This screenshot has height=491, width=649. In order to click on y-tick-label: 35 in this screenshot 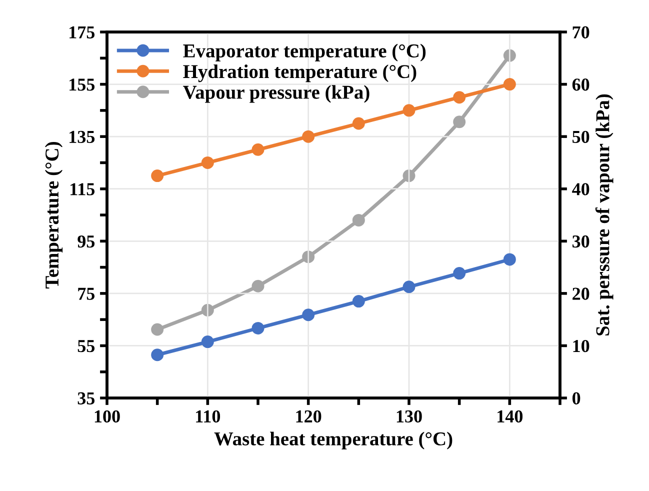, I will do `click(86, 398)`.